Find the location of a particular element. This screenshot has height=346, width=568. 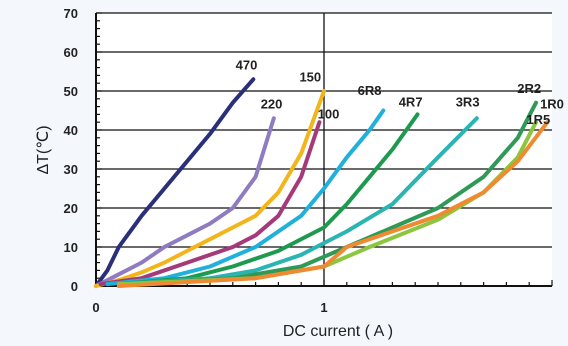

series-label-2r2: 2R2 is located at coordinates (529, 88).